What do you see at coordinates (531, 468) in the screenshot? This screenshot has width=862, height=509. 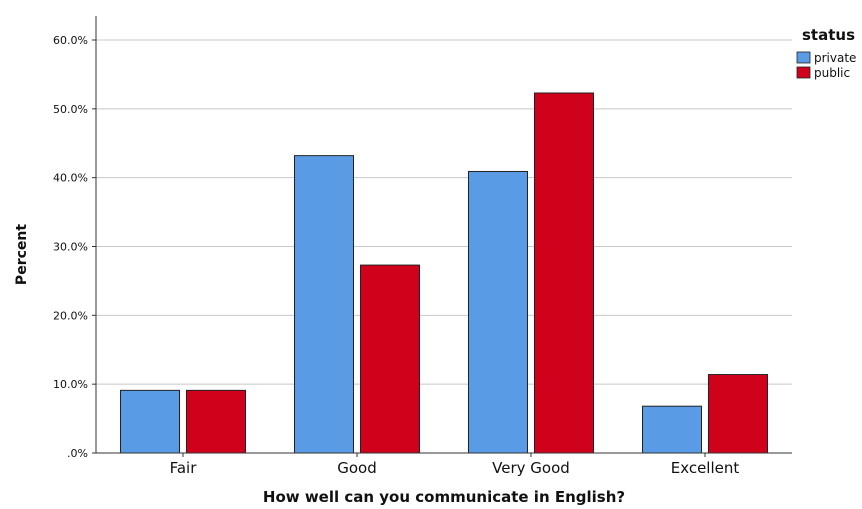 I see `x-tick-label: Very Good` at bounding box center [531, 468].